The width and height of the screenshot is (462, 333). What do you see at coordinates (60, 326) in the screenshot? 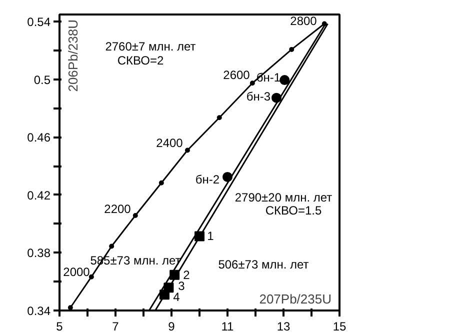
I see `x-tick-label: 5` at bounding box center [60, 326].